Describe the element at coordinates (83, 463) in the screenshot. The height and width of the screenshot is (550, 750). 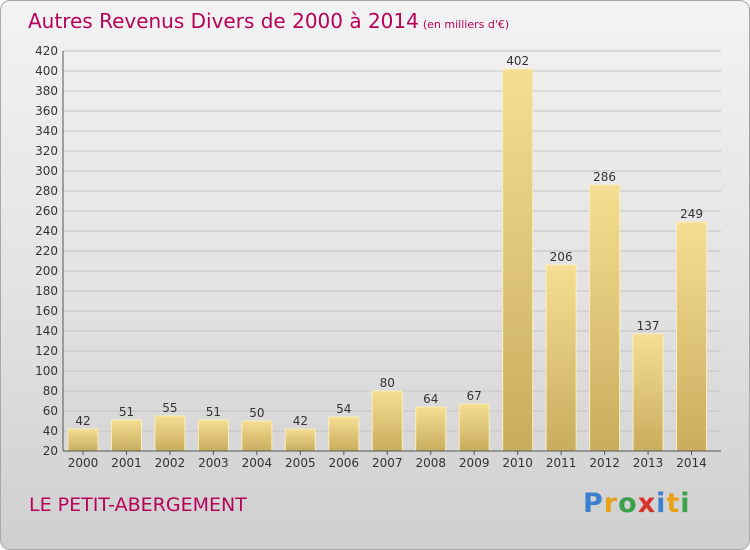
I see `x-tick-label: 2000` at that location.